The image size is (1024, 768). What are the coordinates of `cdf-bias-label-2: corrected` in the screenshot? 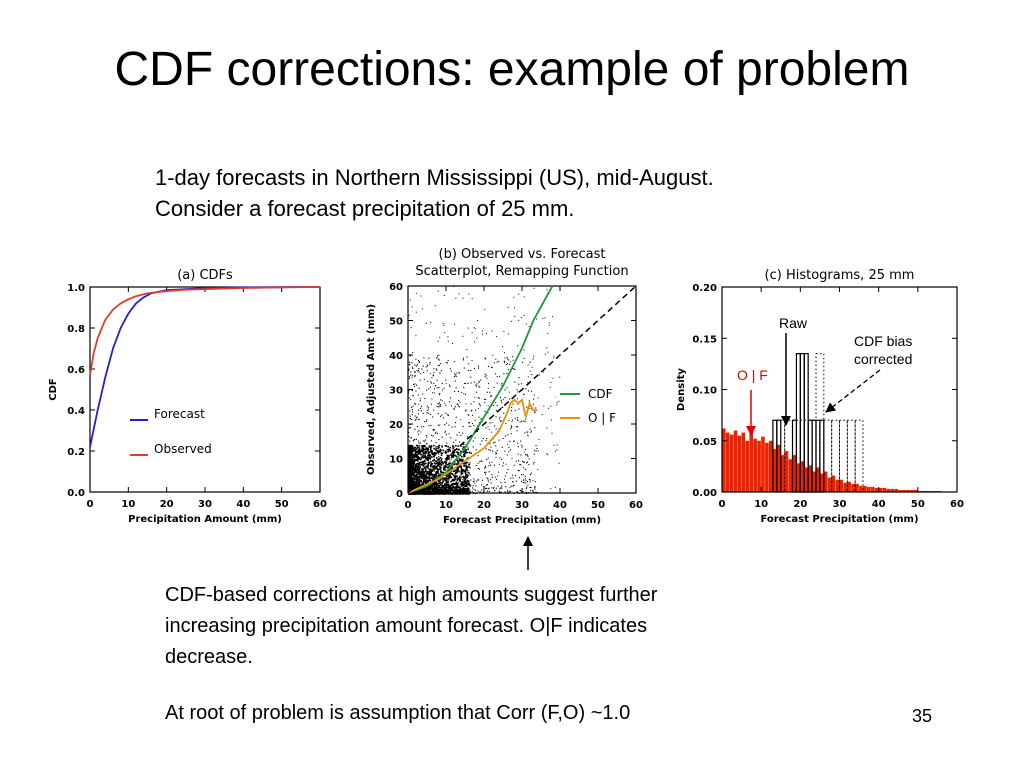 It's located at (883, 359).